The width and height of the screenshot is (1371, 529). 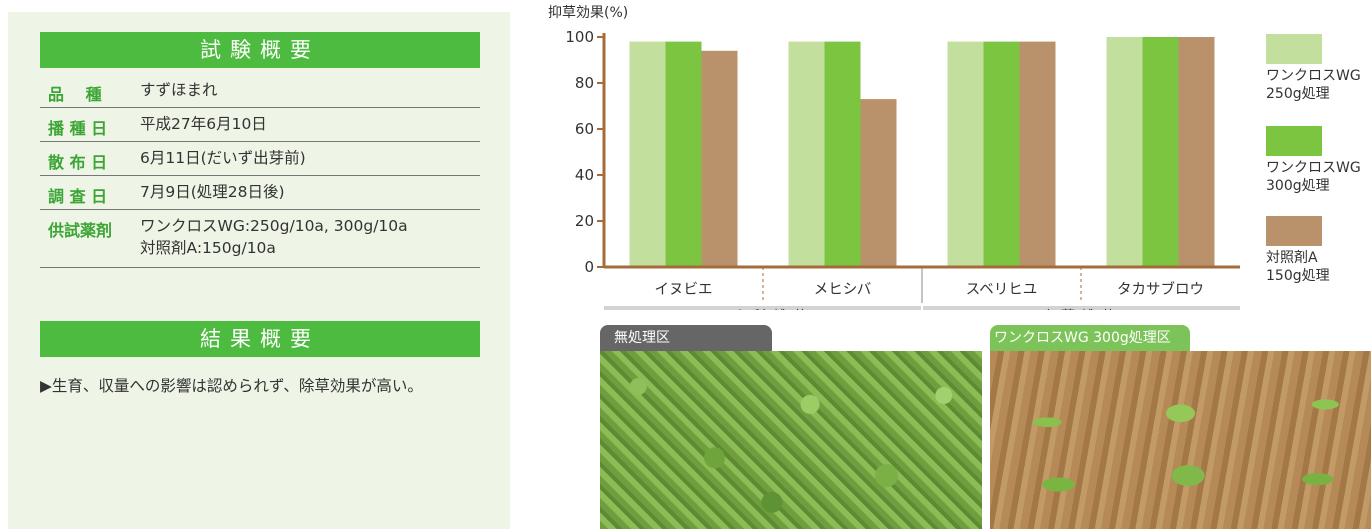 What do you see at coordinates (584, 83) in the screenshot?
I see `y-tick-label: 80` at bounding box center [584, 83].